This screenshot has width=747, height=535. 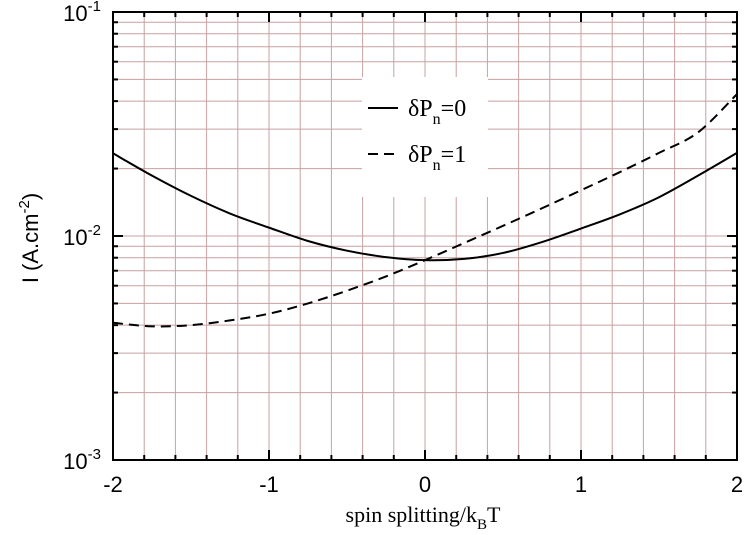 I want to click on y-tick-label: 10⁻³, so click(x=82, y=460).